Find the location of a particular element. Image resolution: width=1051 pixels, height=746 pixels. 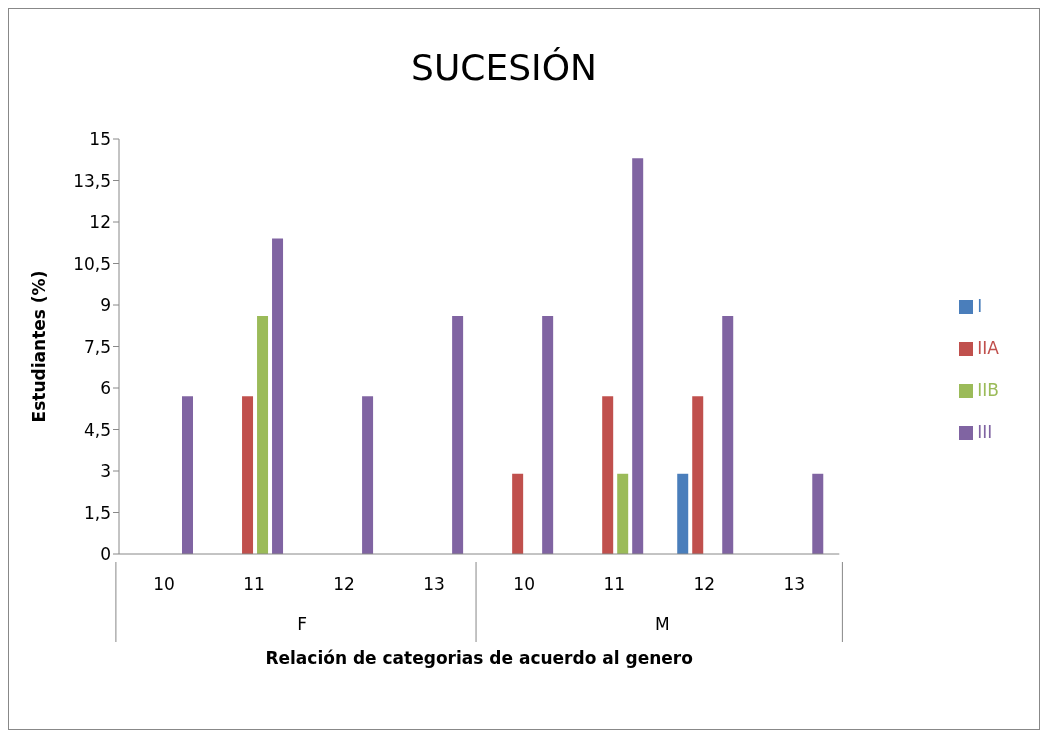

y-tick-label: 12 is located at coordinates (100, 222).